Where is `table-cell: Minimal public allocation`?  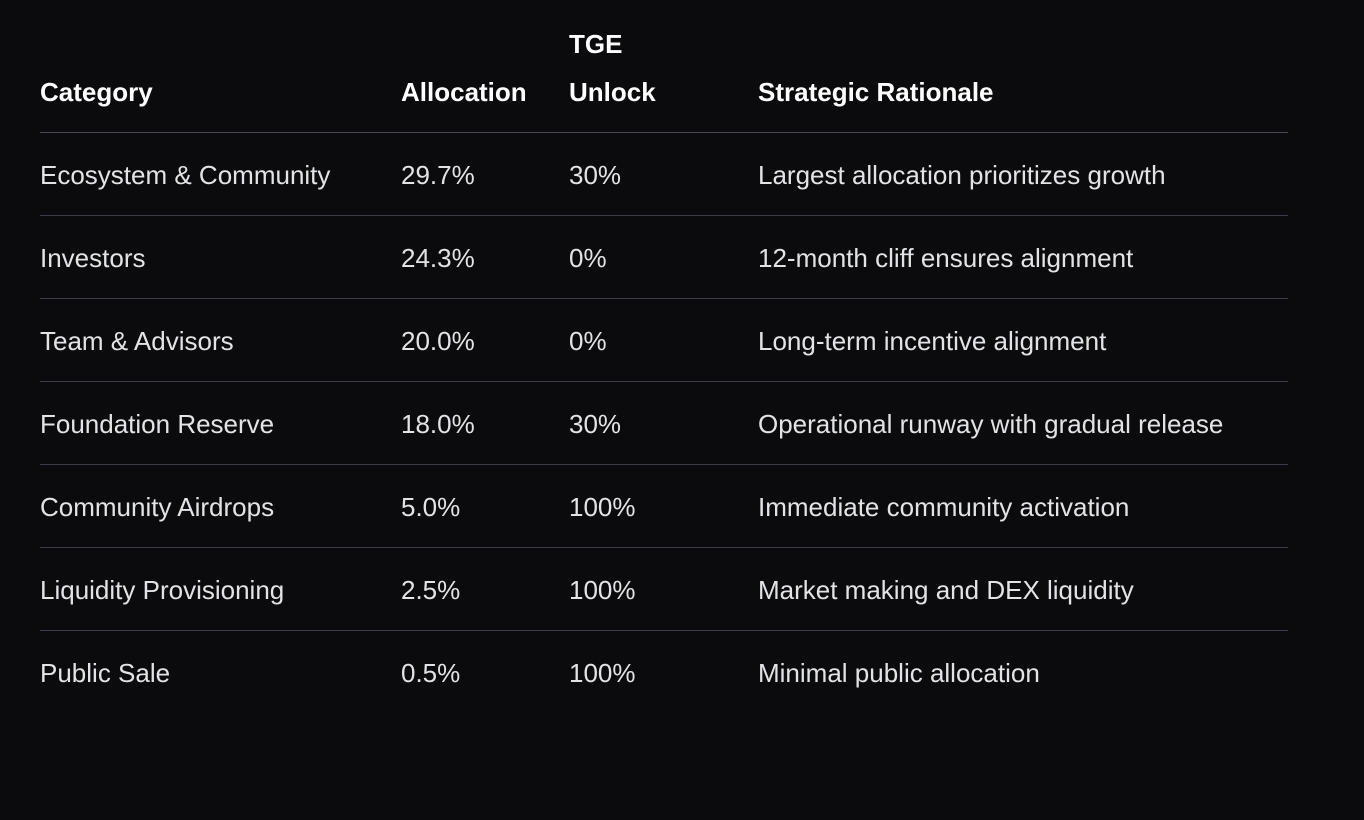 table-cell: Minimal public allocation is located at coordinates (1023, 672).